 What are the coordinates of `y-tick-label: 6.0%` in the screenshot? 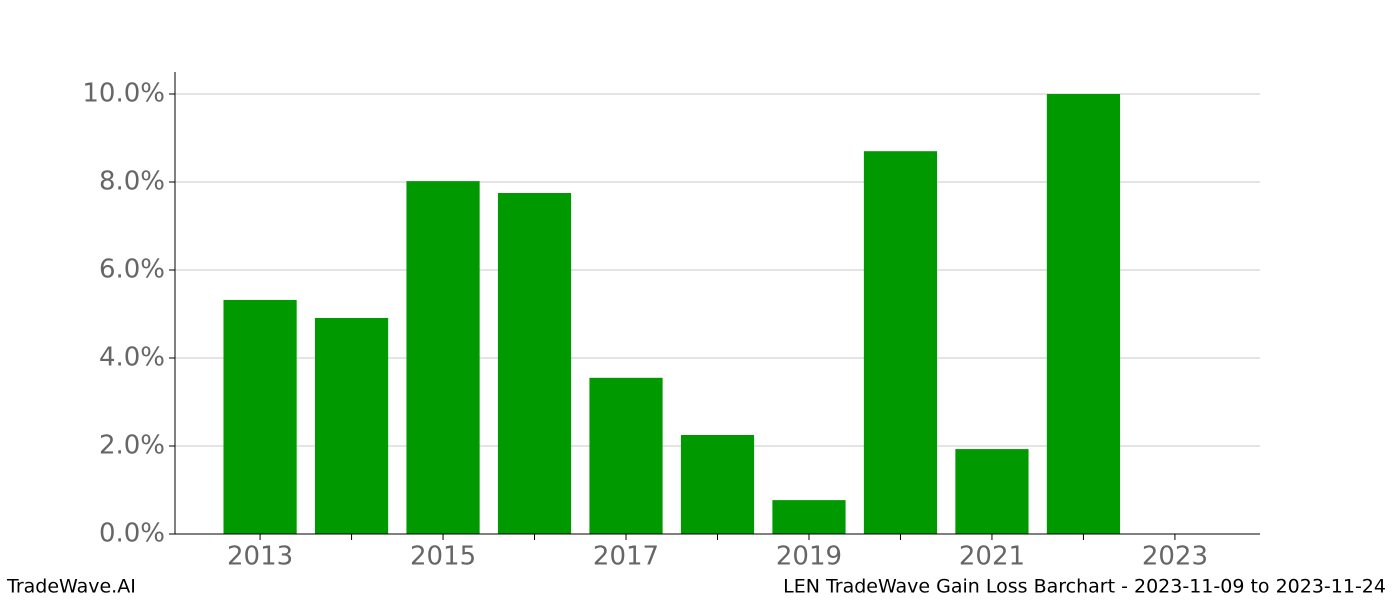 It's located at (132, 270).